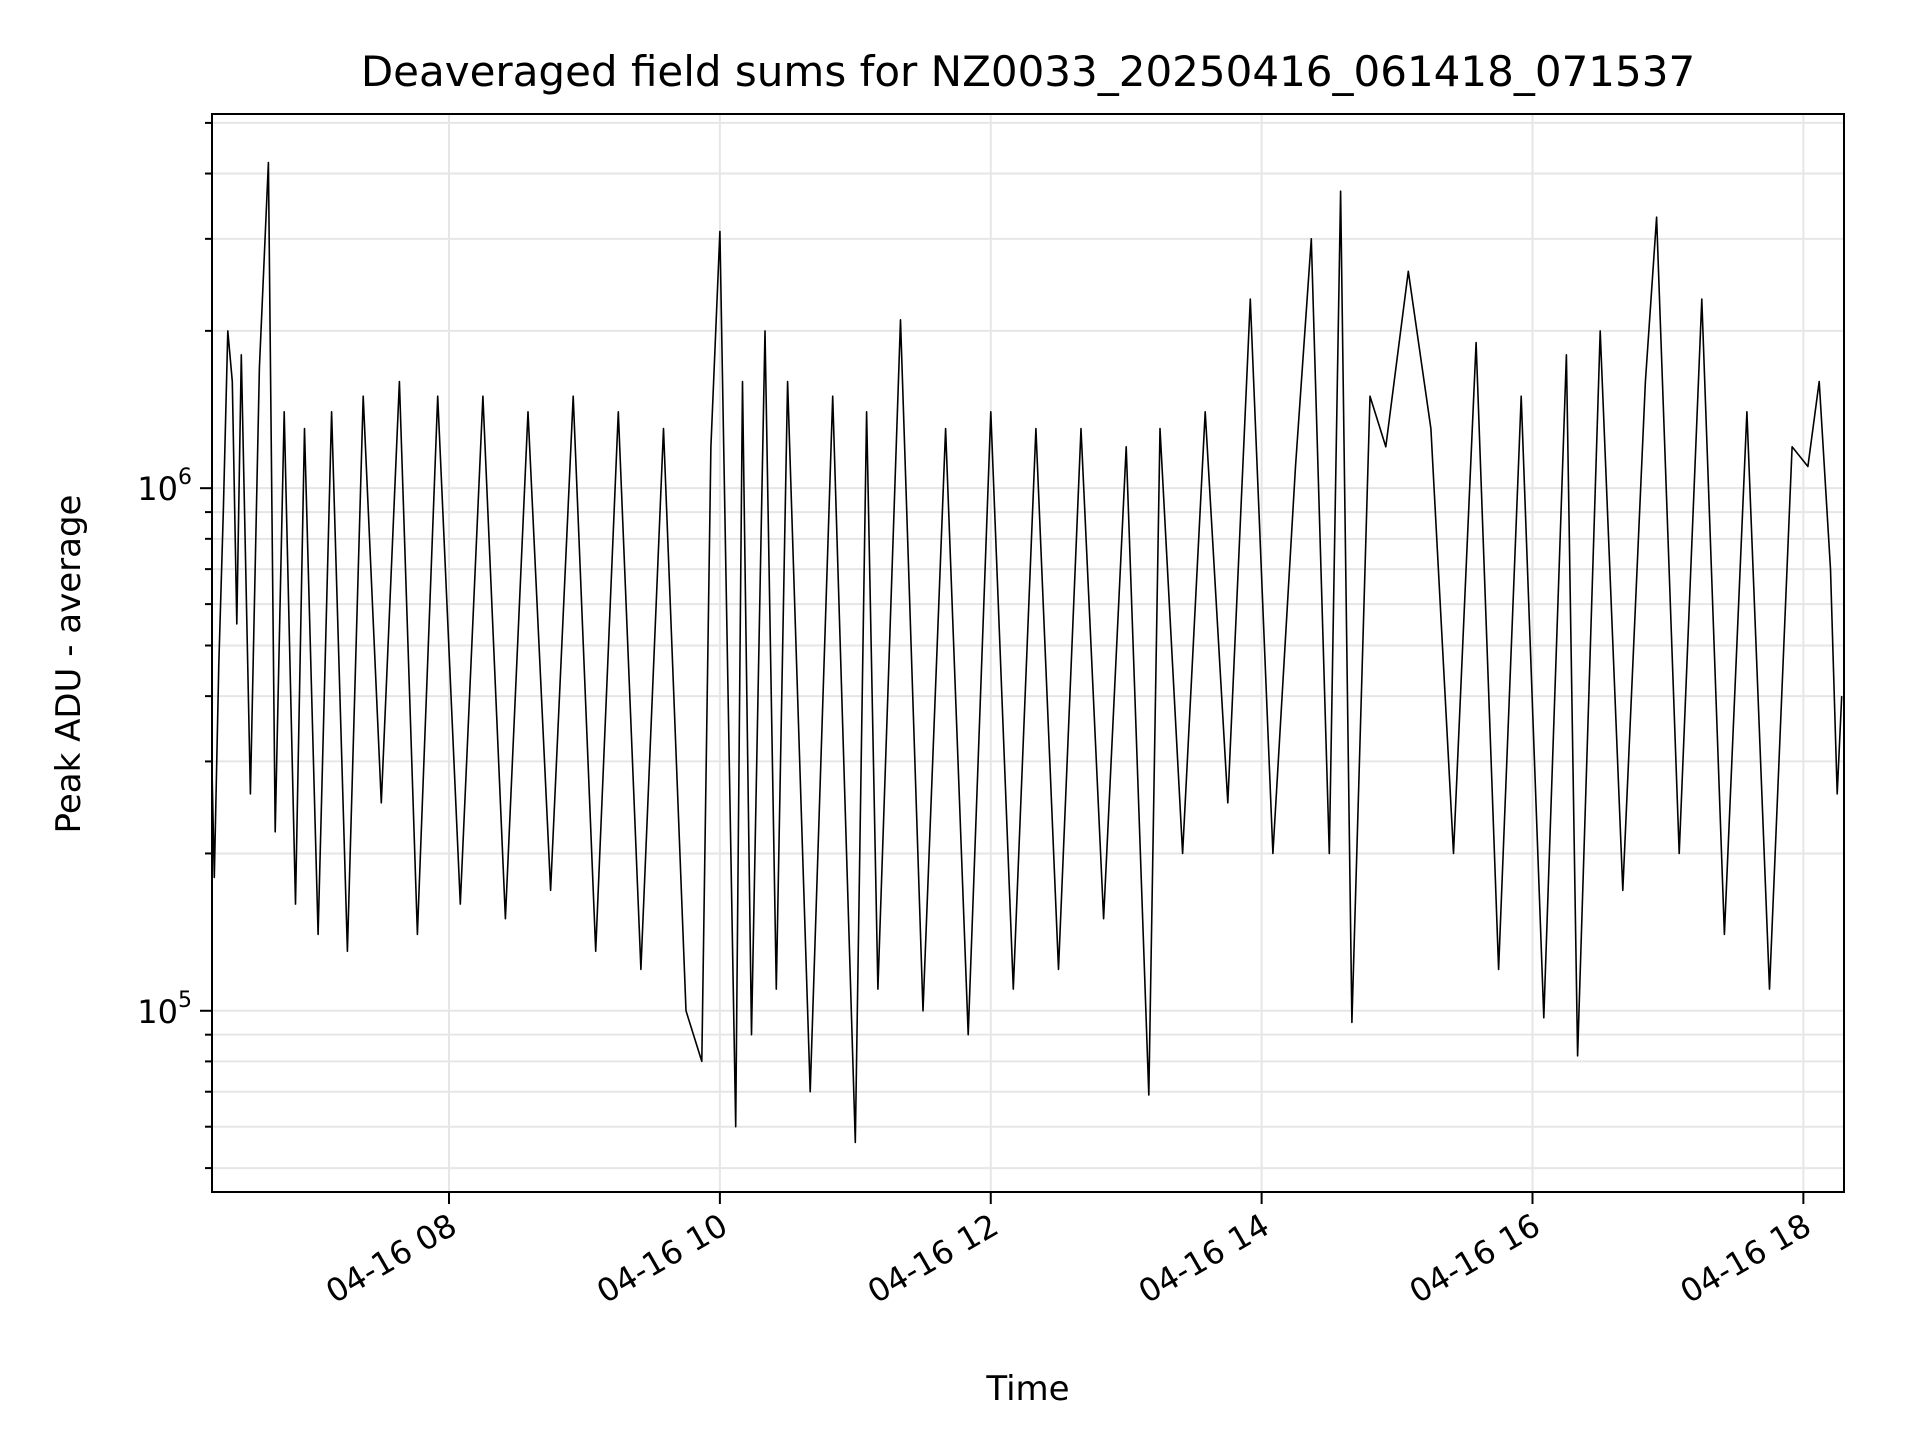 This screenshot has height=1440, width=1920. What do you see at coordinates (1027, 1389) in the screenshot?
I see `x-axis-label: Time` at bounding box center [1027, 1389].